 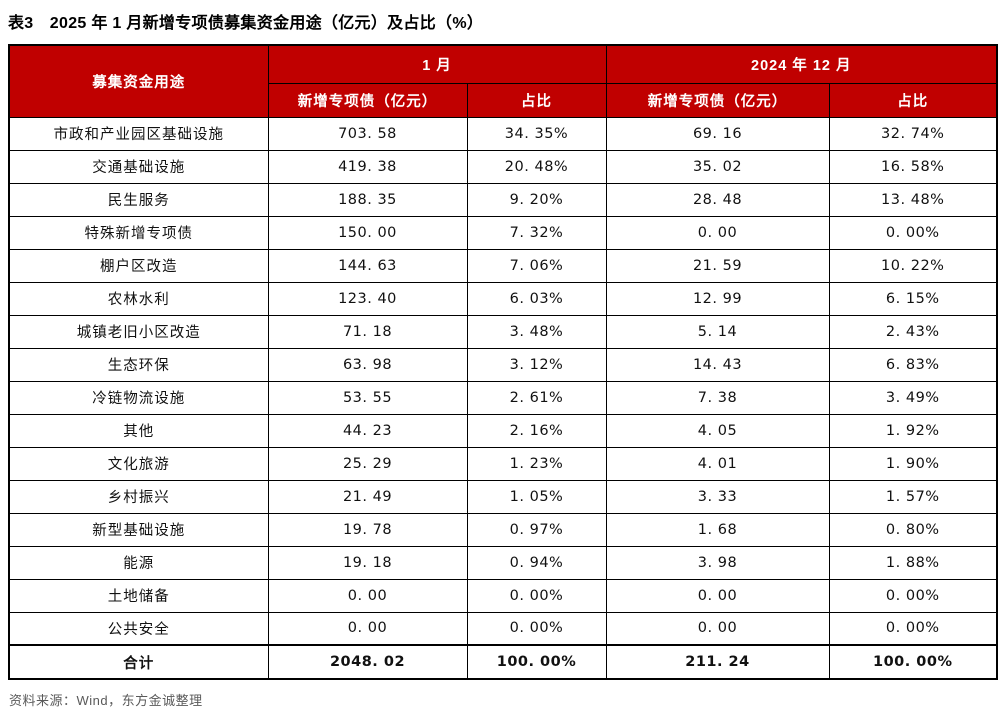 What do you see at coordinates (138, 595) in the screenshot?
I see `row-label-cell: 土地储备` at bounding box center [138, 595].